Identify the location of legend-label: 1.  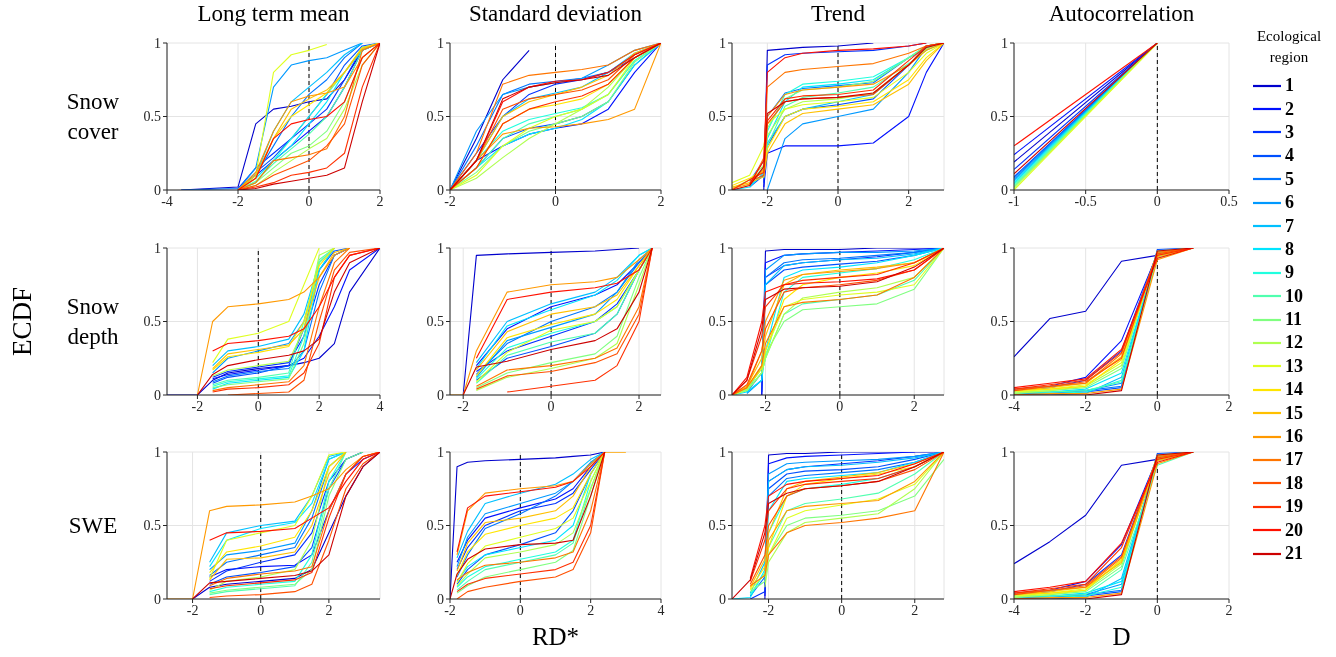
(1289, 86).